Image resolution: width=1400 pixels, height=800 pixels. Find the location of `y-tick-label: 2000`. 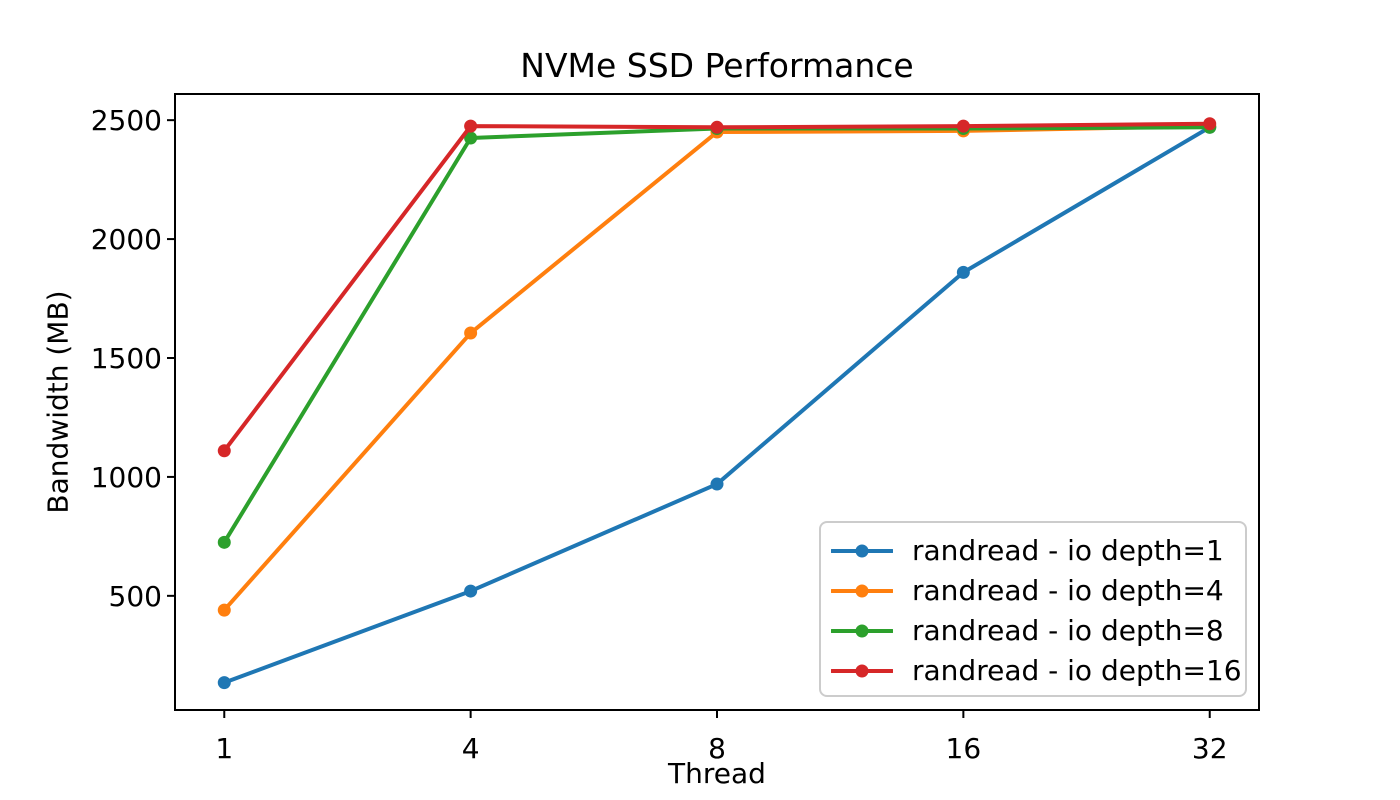

y-tick-label: 2000 is located at coordinates (126, 239).